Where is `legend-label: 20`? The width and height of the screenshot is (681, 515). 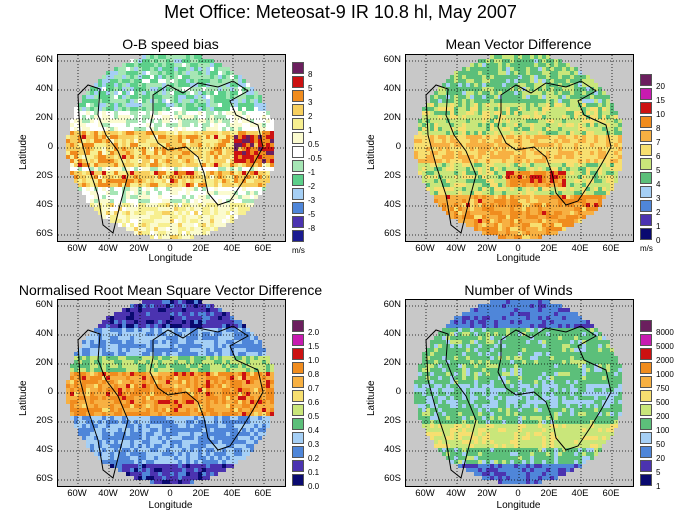 legend-label: 20 is located at coordinates (660, 86).